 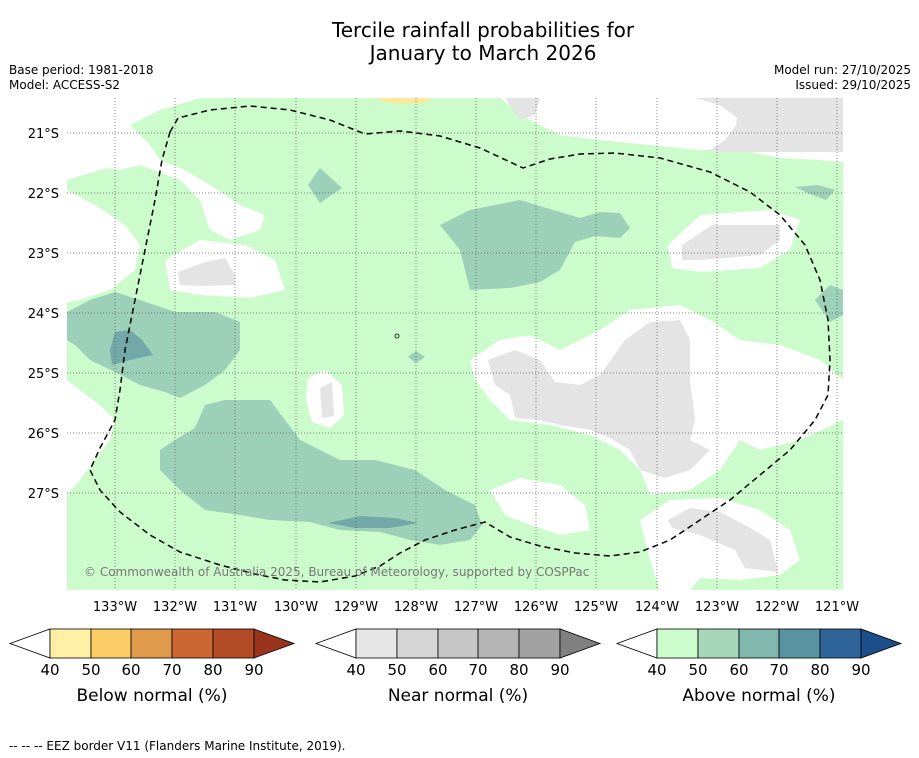 I want to click on cbar-near-tick: 70, so click(x=478, y=670).